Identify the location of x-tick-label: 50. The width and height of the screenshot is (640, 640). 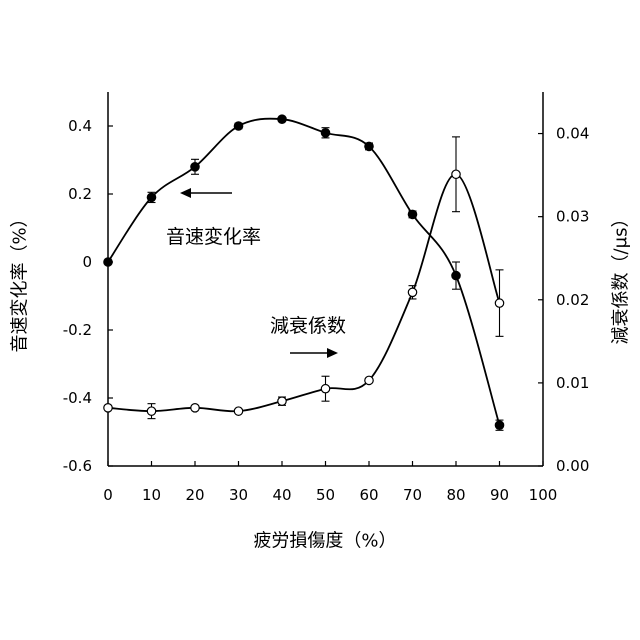
(325, 495).